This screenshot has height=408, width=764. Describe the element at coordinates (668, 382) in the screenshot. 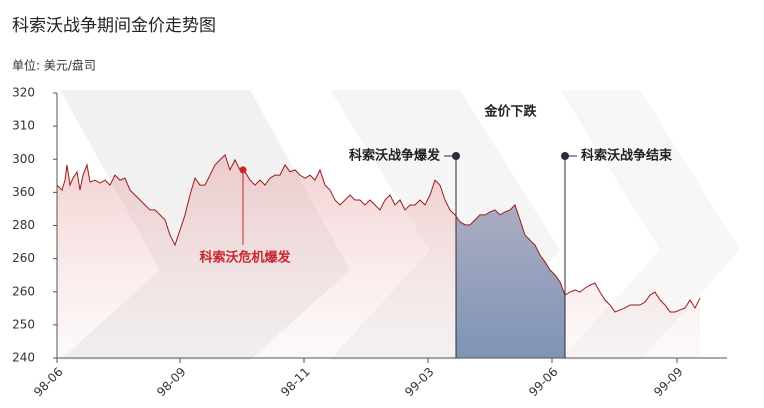

I see `x-tick-label: 99-09` at that location.